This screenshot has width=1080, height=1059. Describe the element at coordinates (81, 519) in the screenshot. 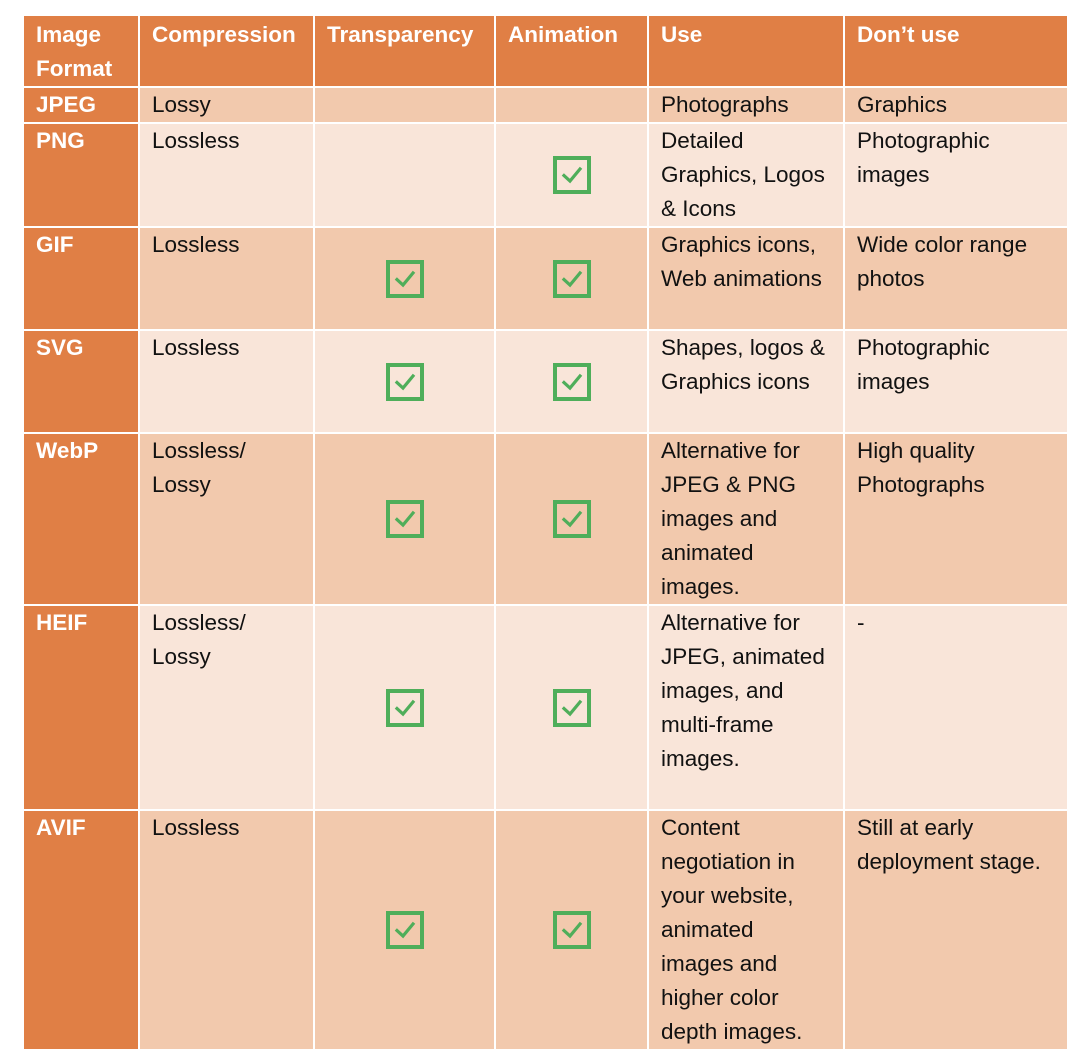

I see `format-cell: WebP` at that location.